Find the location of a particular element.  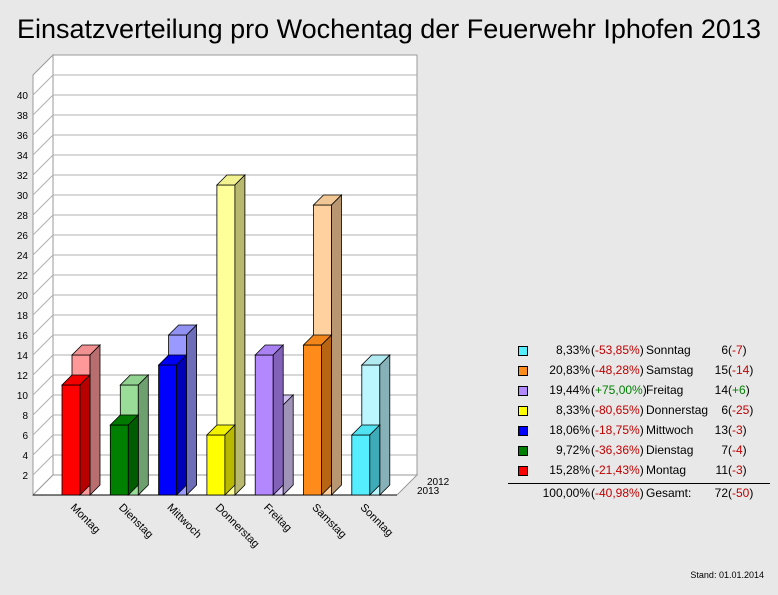

legend-day: Dienstag is located at coordinates (670, 450).